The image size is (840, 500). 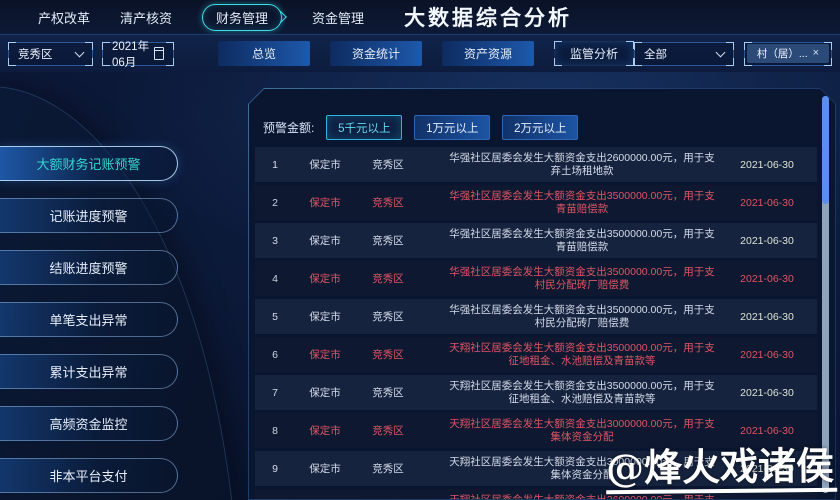 I want to click on org-filter-box: 村（居）... ×, so click(x=788, y=53).